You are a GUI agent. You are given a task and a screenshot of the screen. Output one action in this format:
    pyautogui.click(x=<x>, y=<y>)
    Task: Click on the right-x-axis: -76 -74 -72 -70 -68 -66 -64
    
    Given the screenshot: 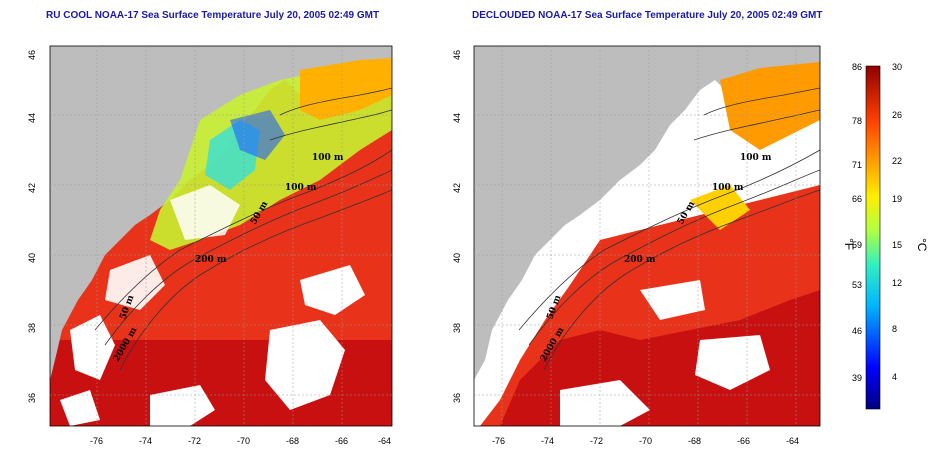 What is the action you would take?
    pyautogui.click(x=645, y=441)
    